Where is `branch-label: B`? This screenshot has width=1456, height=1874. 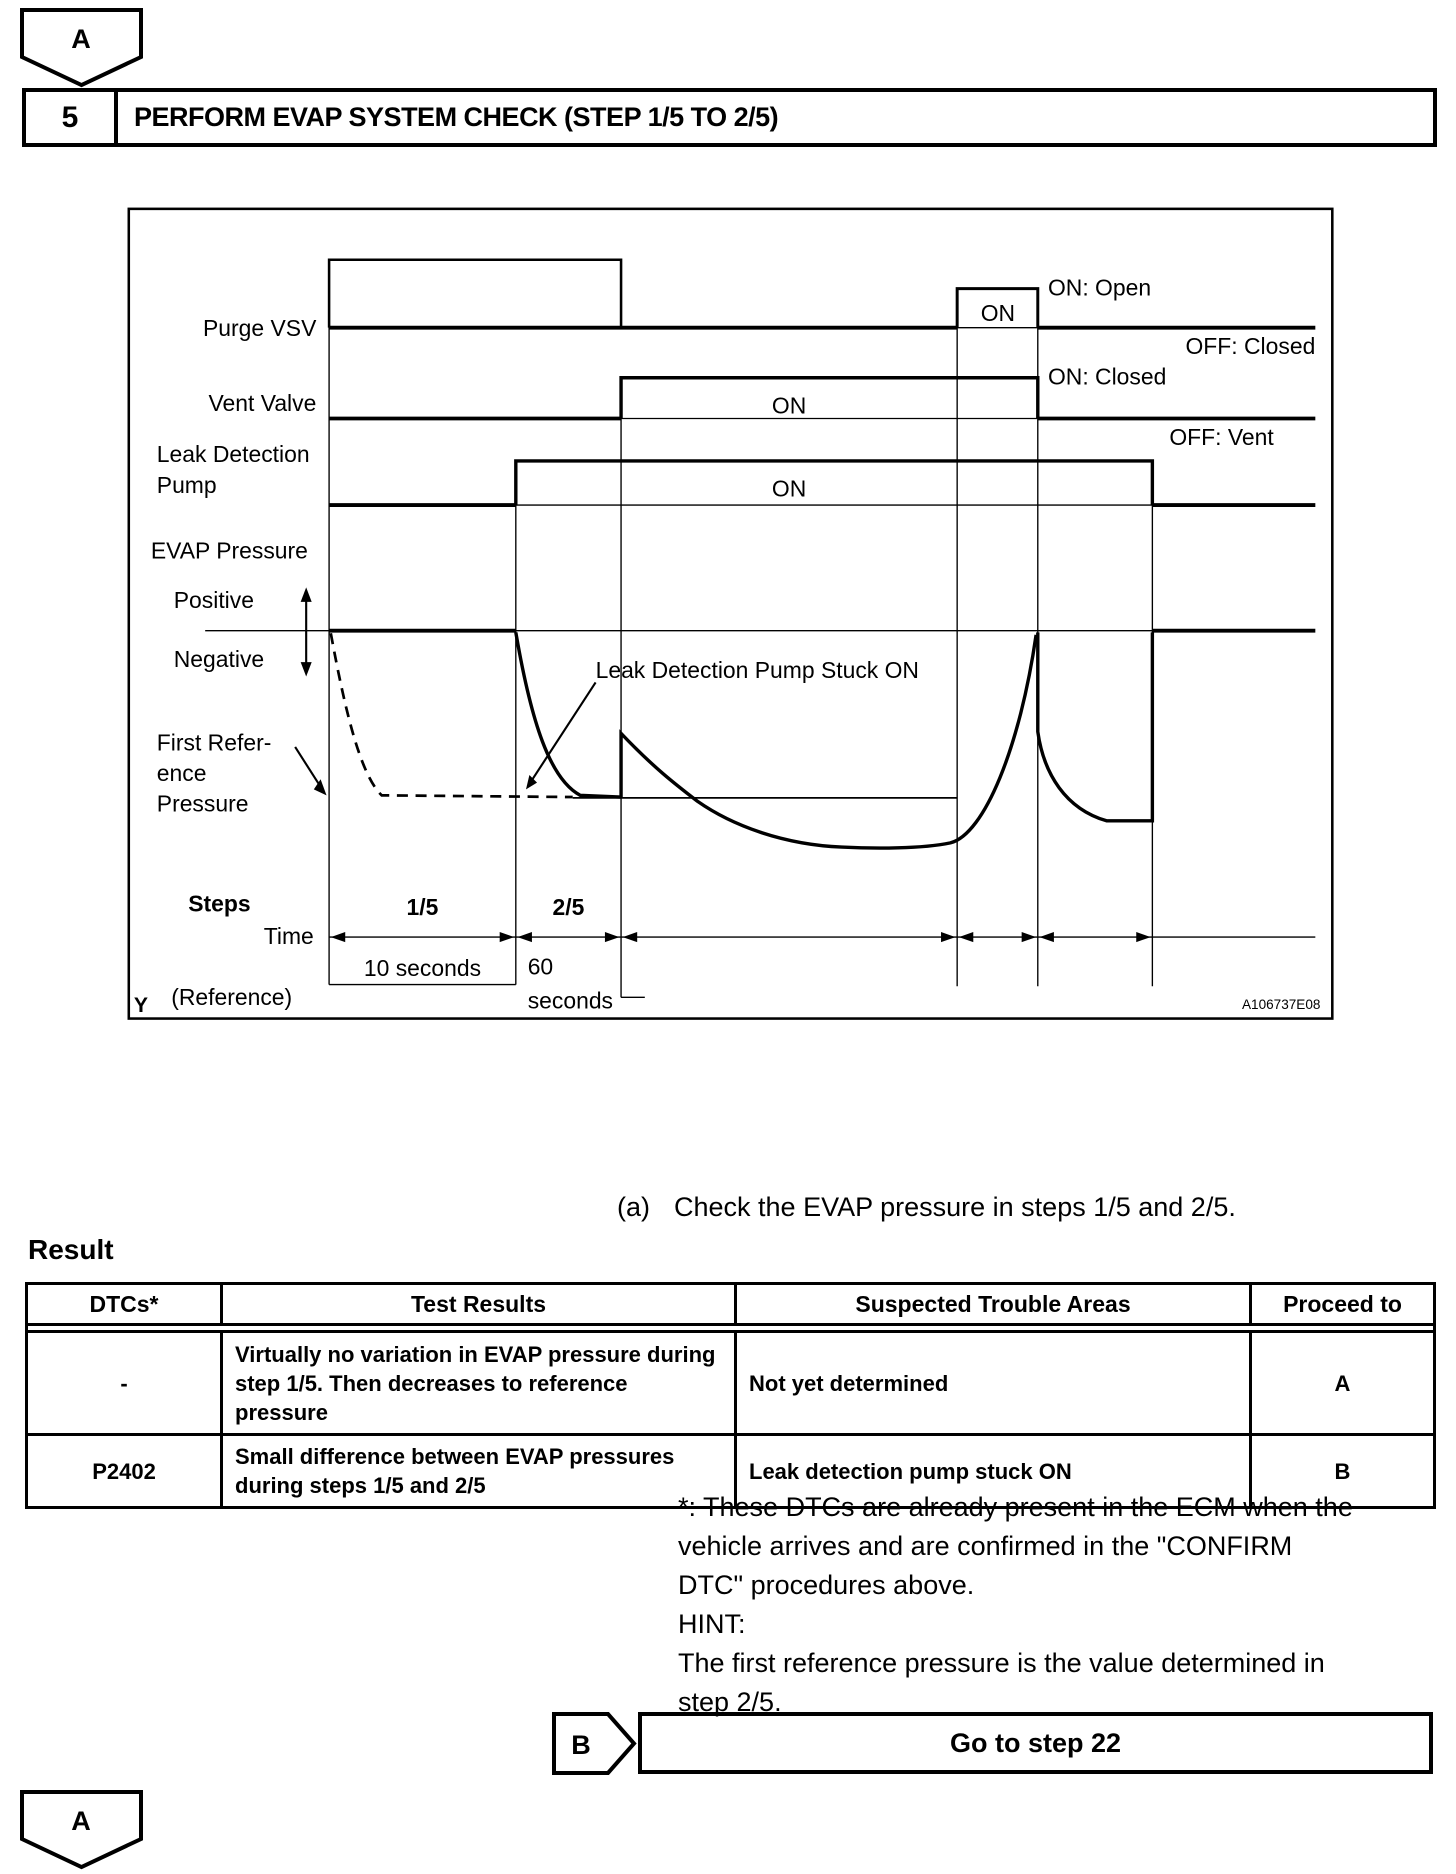
branch-label: B is located at coordinates (581, 1745).